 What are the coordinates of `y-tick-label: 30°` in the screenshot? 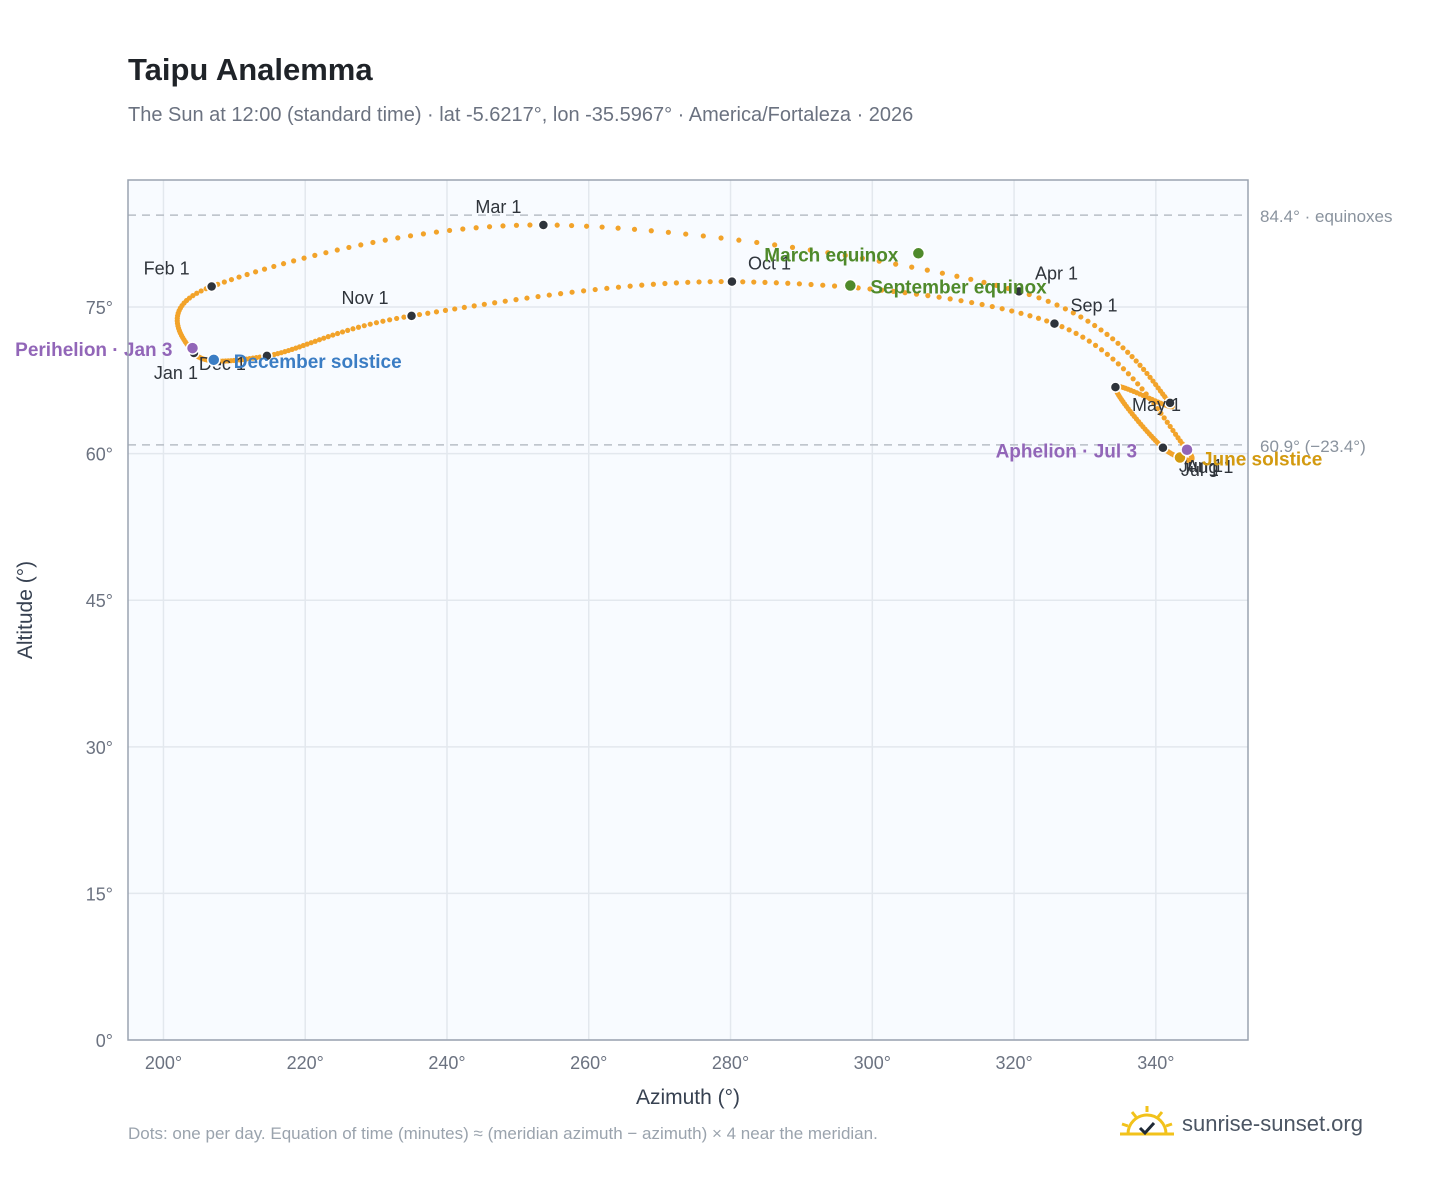 It's located at (99, 748).